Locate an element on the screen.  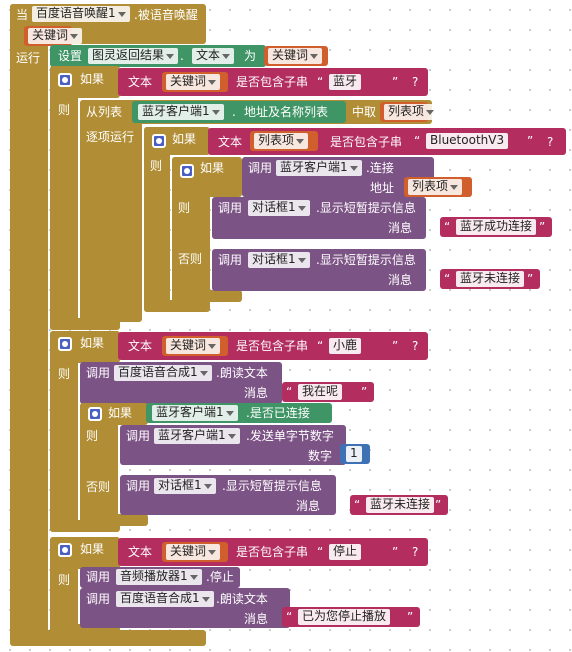
string-value: 蓝牙 is located at coordinates (345, 82).